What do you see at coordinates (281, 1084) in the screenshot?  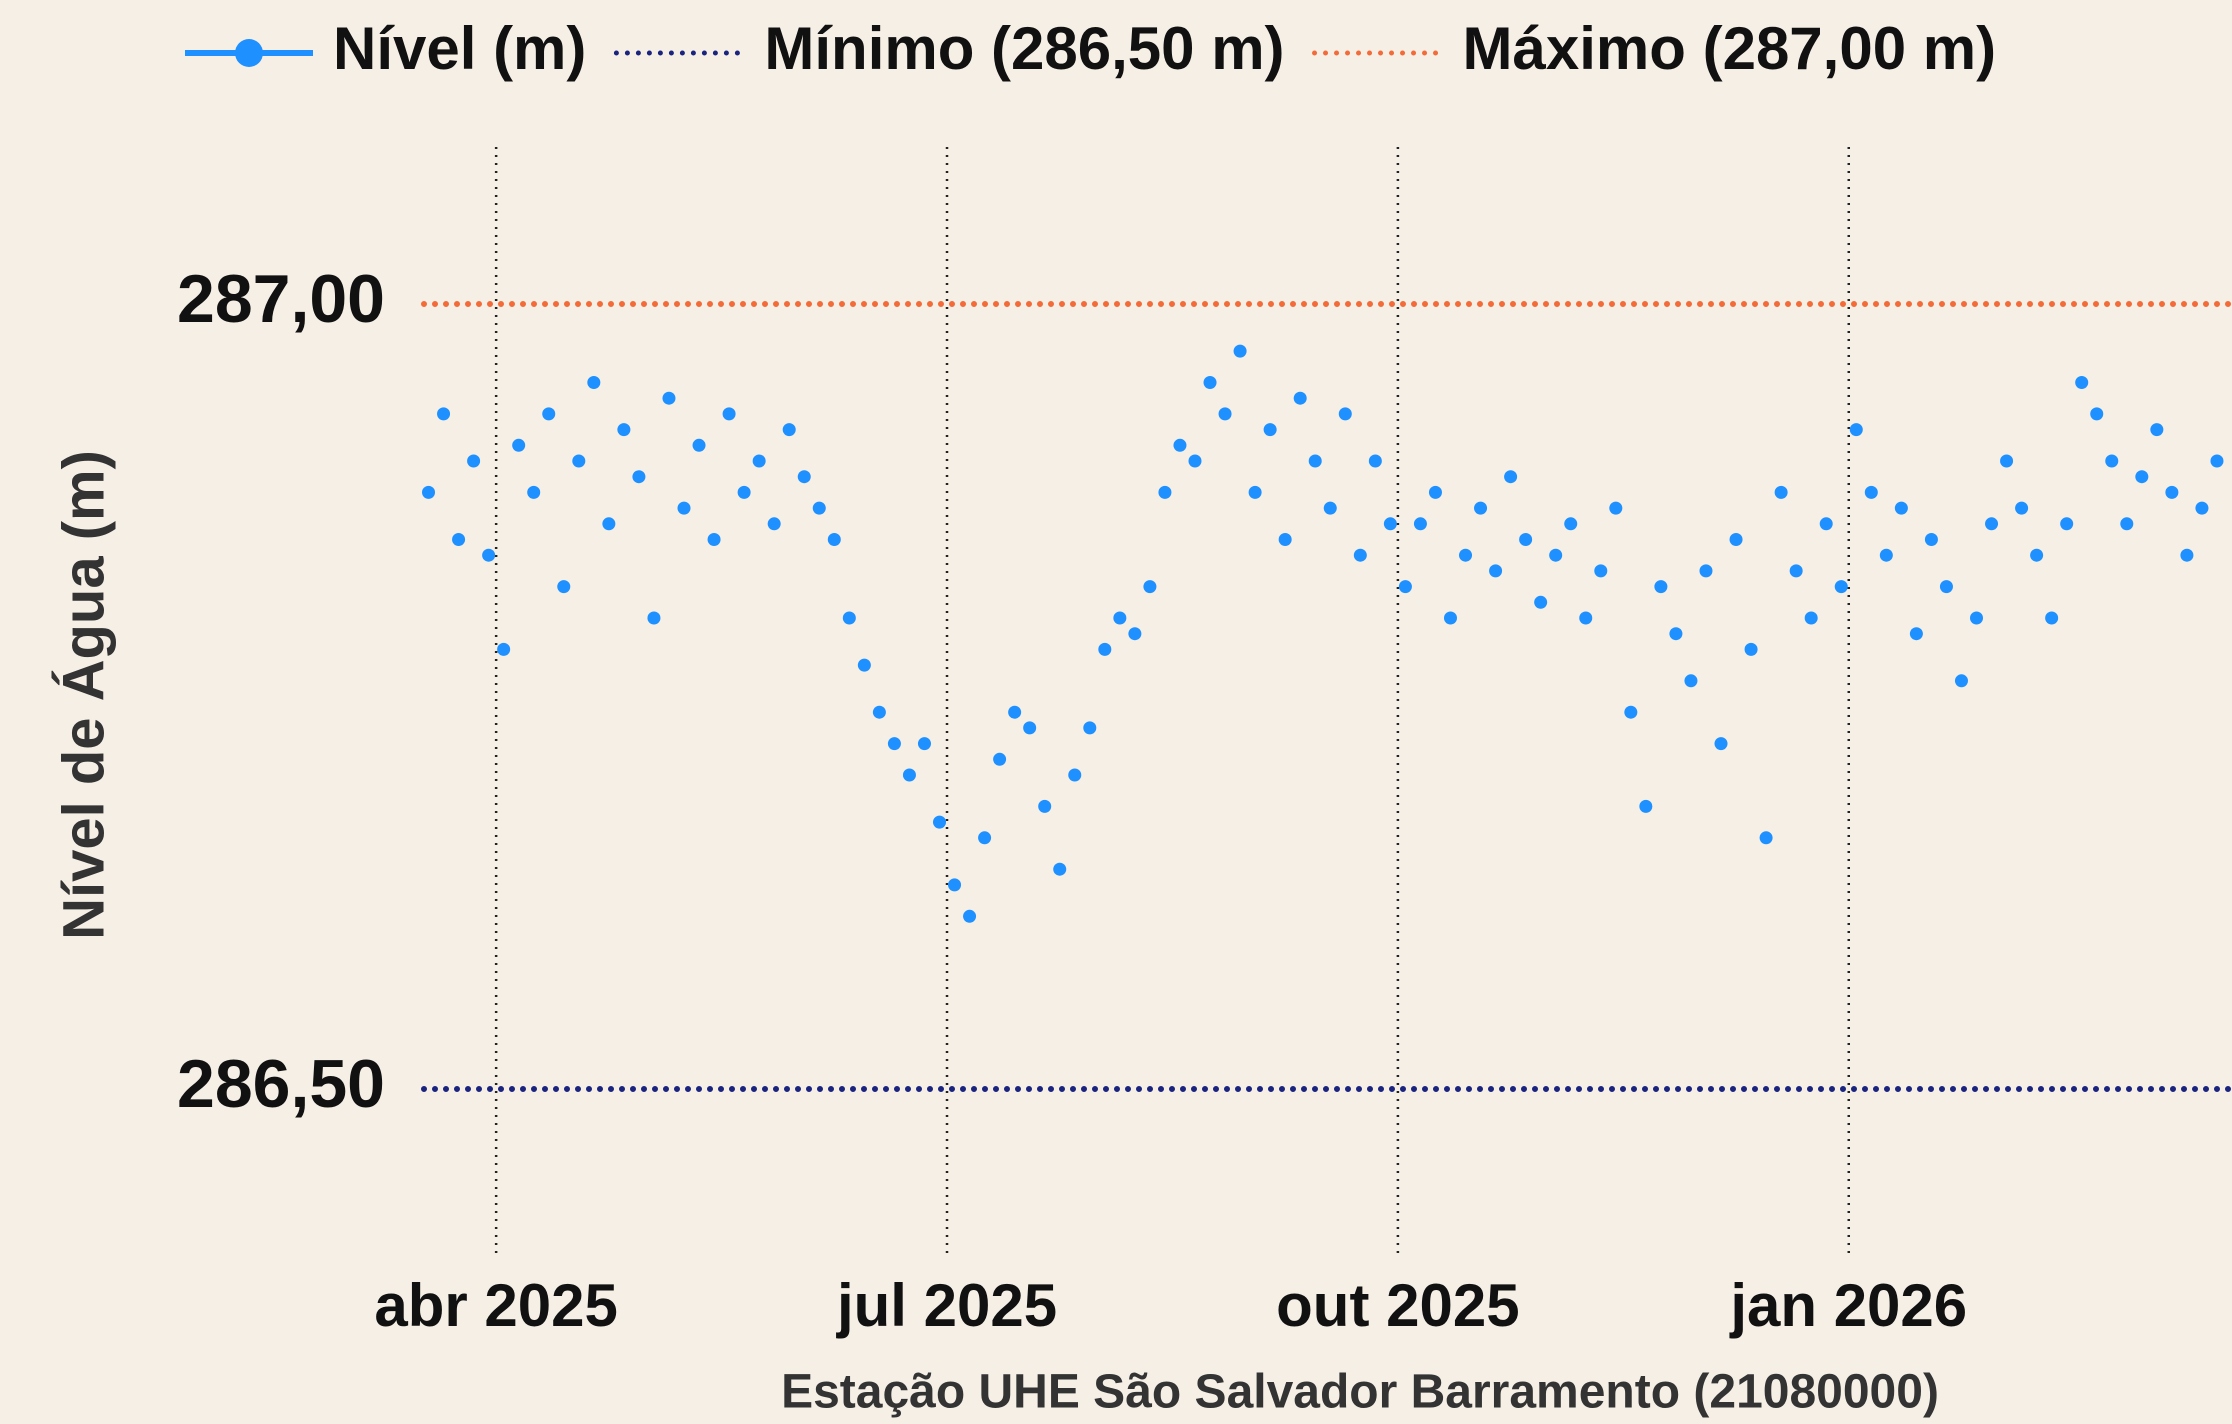 I see `y-tick-label: 286,50` at bounding box center [281, 1084].